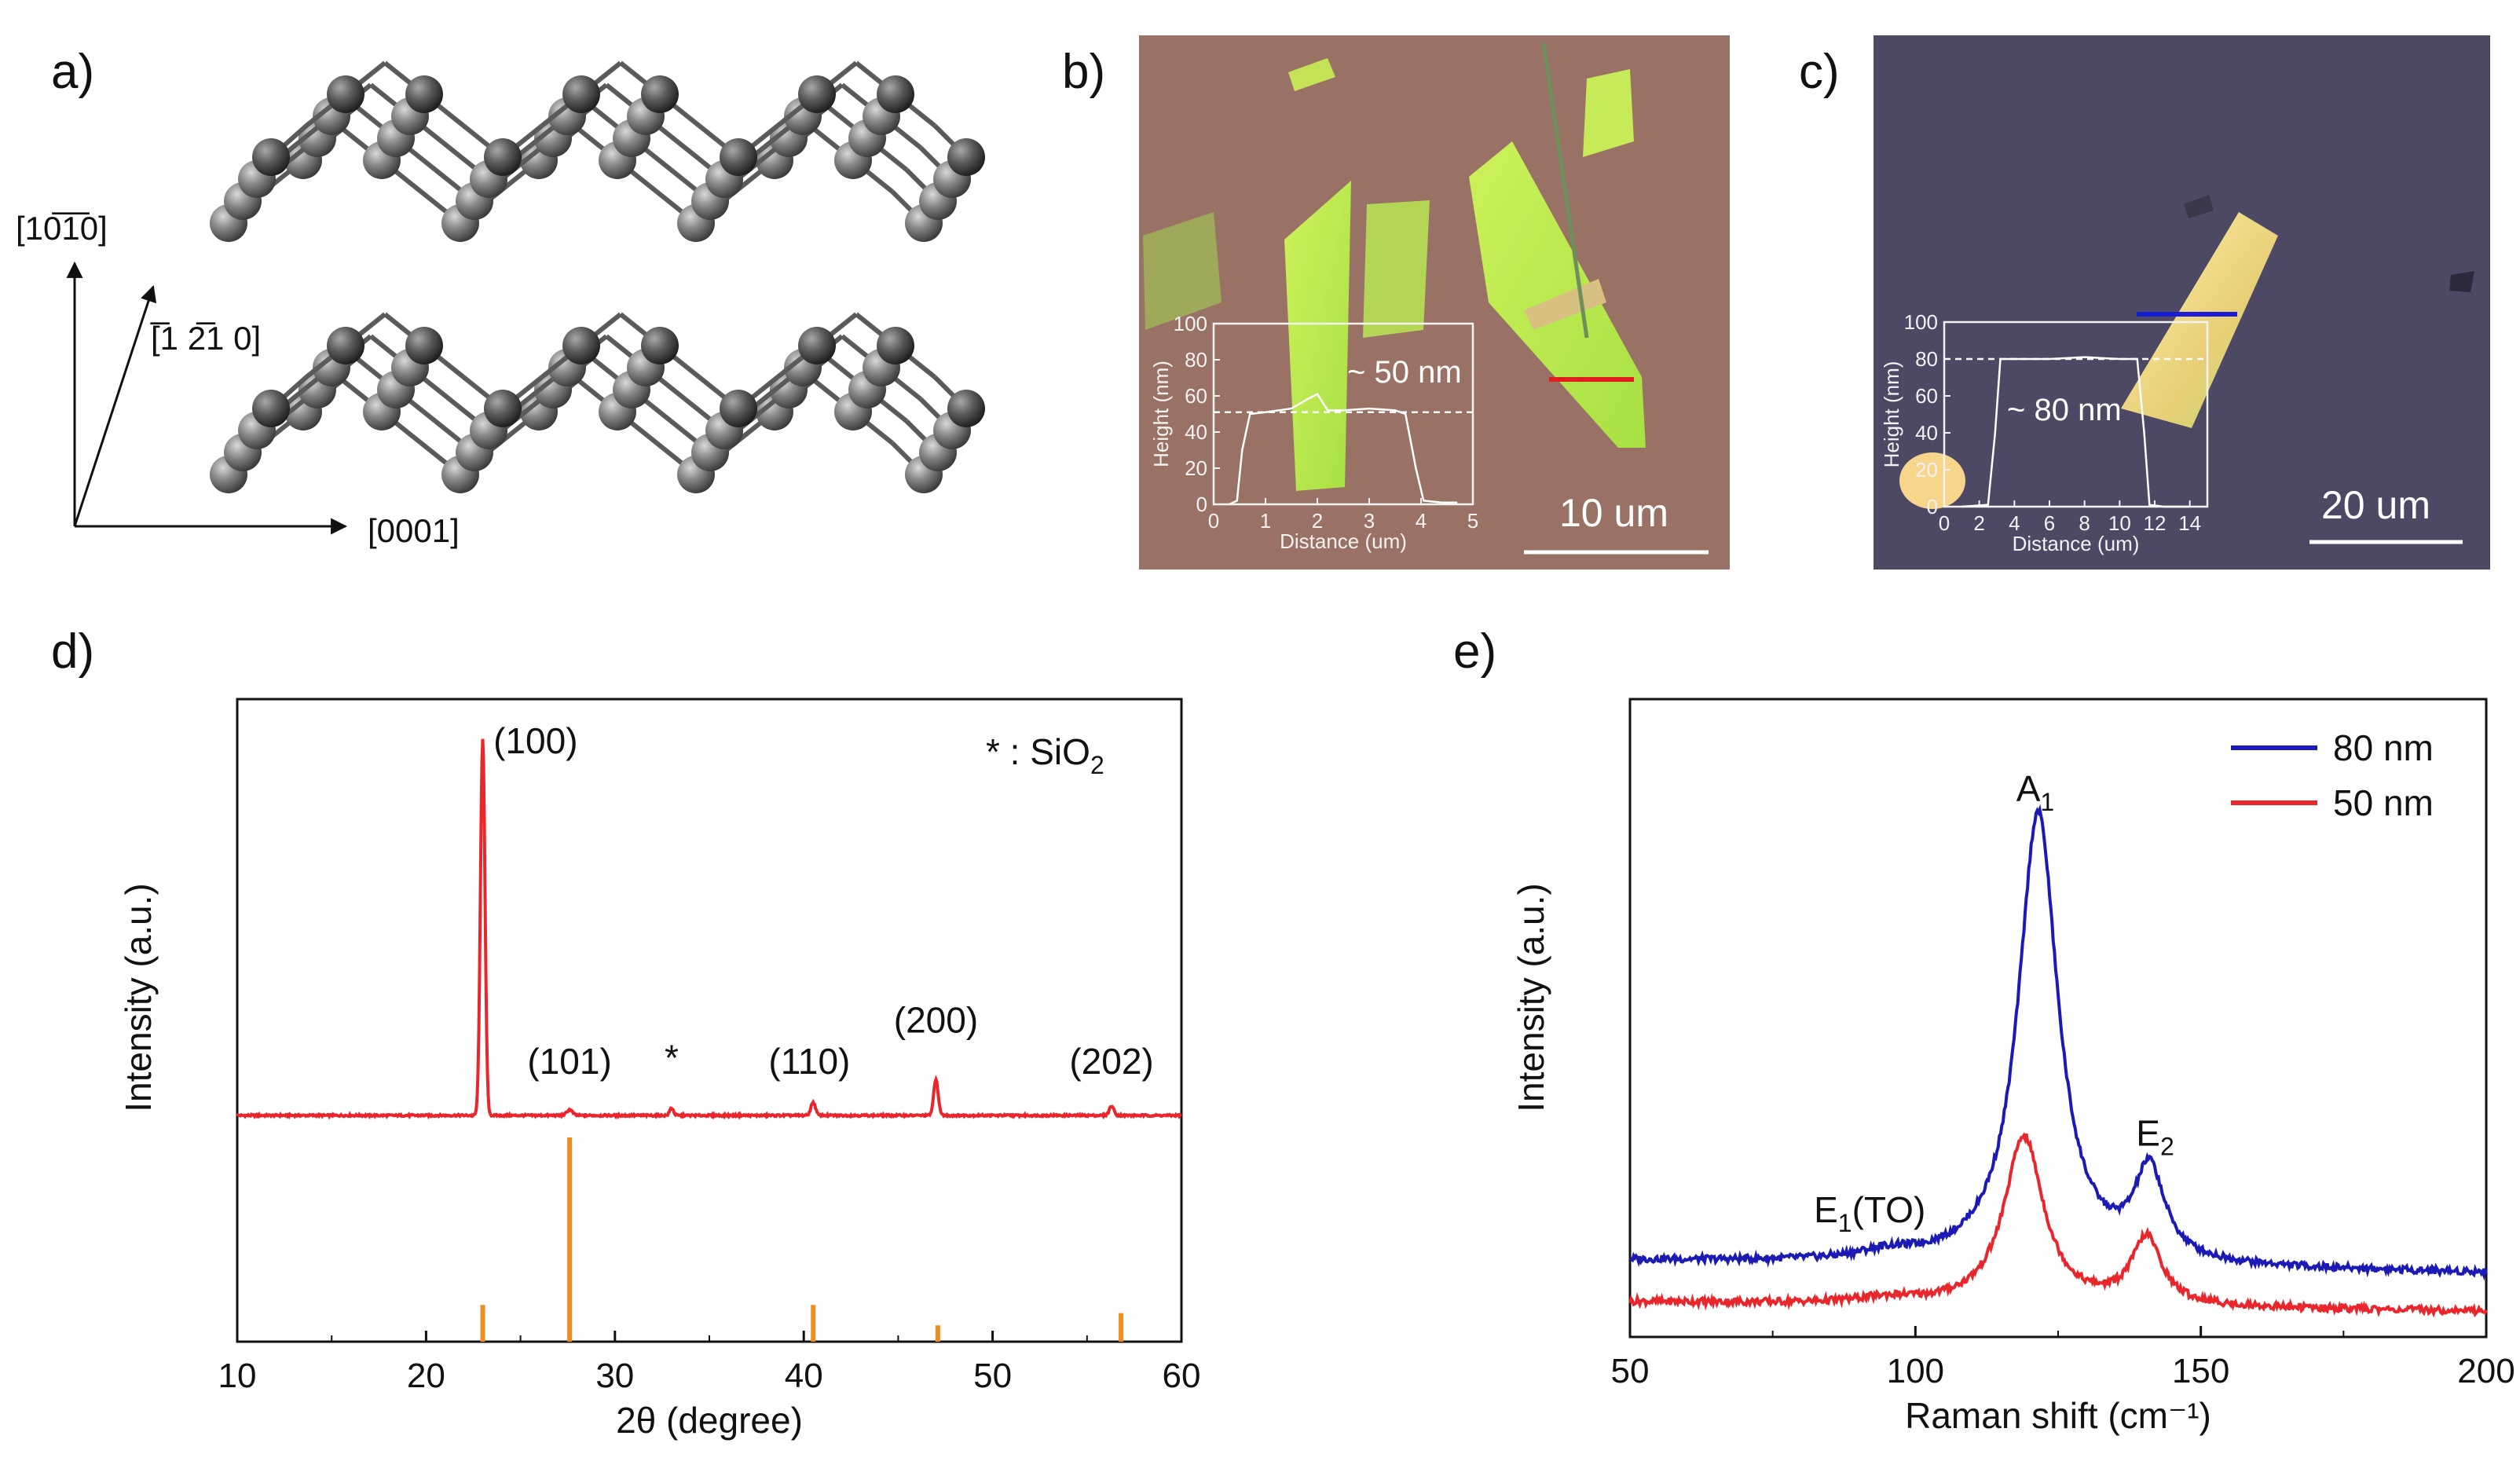 The image size is (2520, 1476). I want to click on xrd-ylabel: Intensity (a.u.), so click(138, 997).